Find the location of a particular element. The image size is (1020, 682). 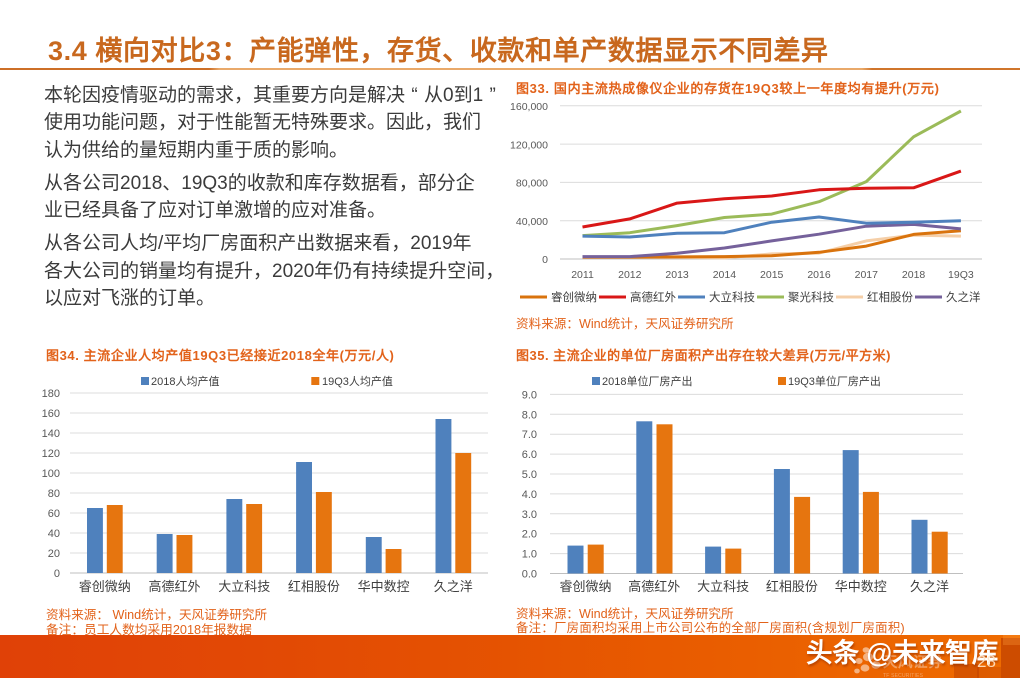

svg-text: 2018人均产值 is located at coordinates (185, 381).